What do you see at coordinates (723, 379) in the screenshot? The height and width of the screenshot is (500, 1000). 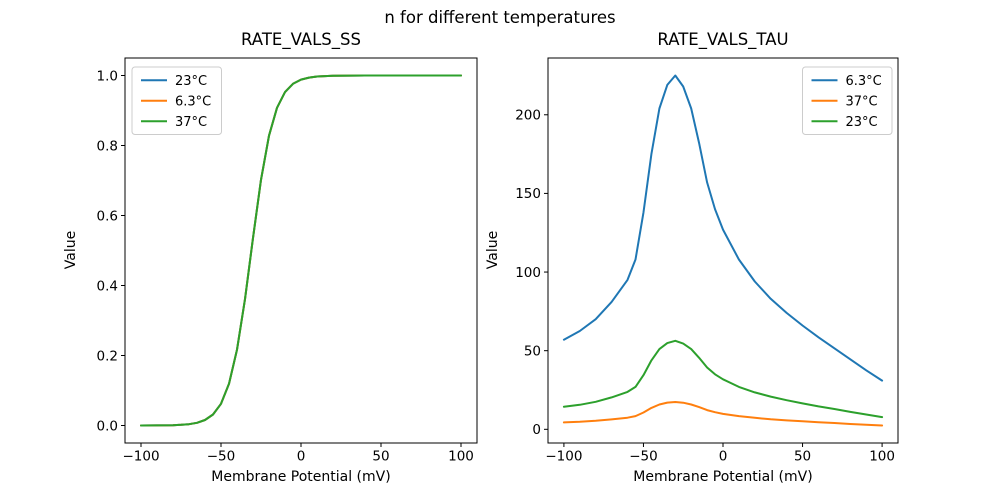 I see `series-line-23C` at bounding box center [723, 379].